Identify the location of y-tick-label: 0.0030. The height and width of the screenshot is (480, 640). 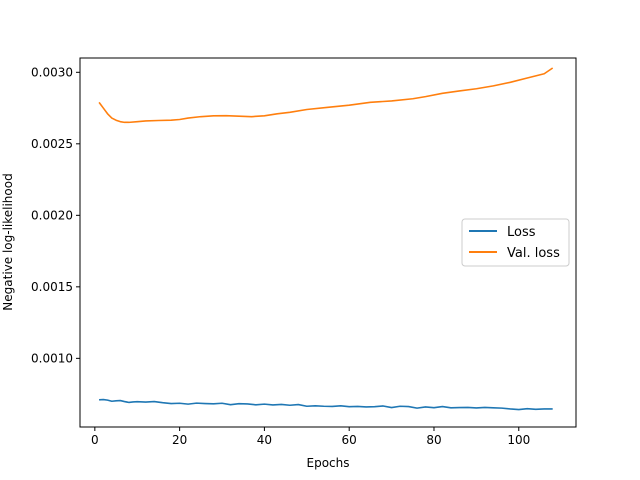
(52, 72).